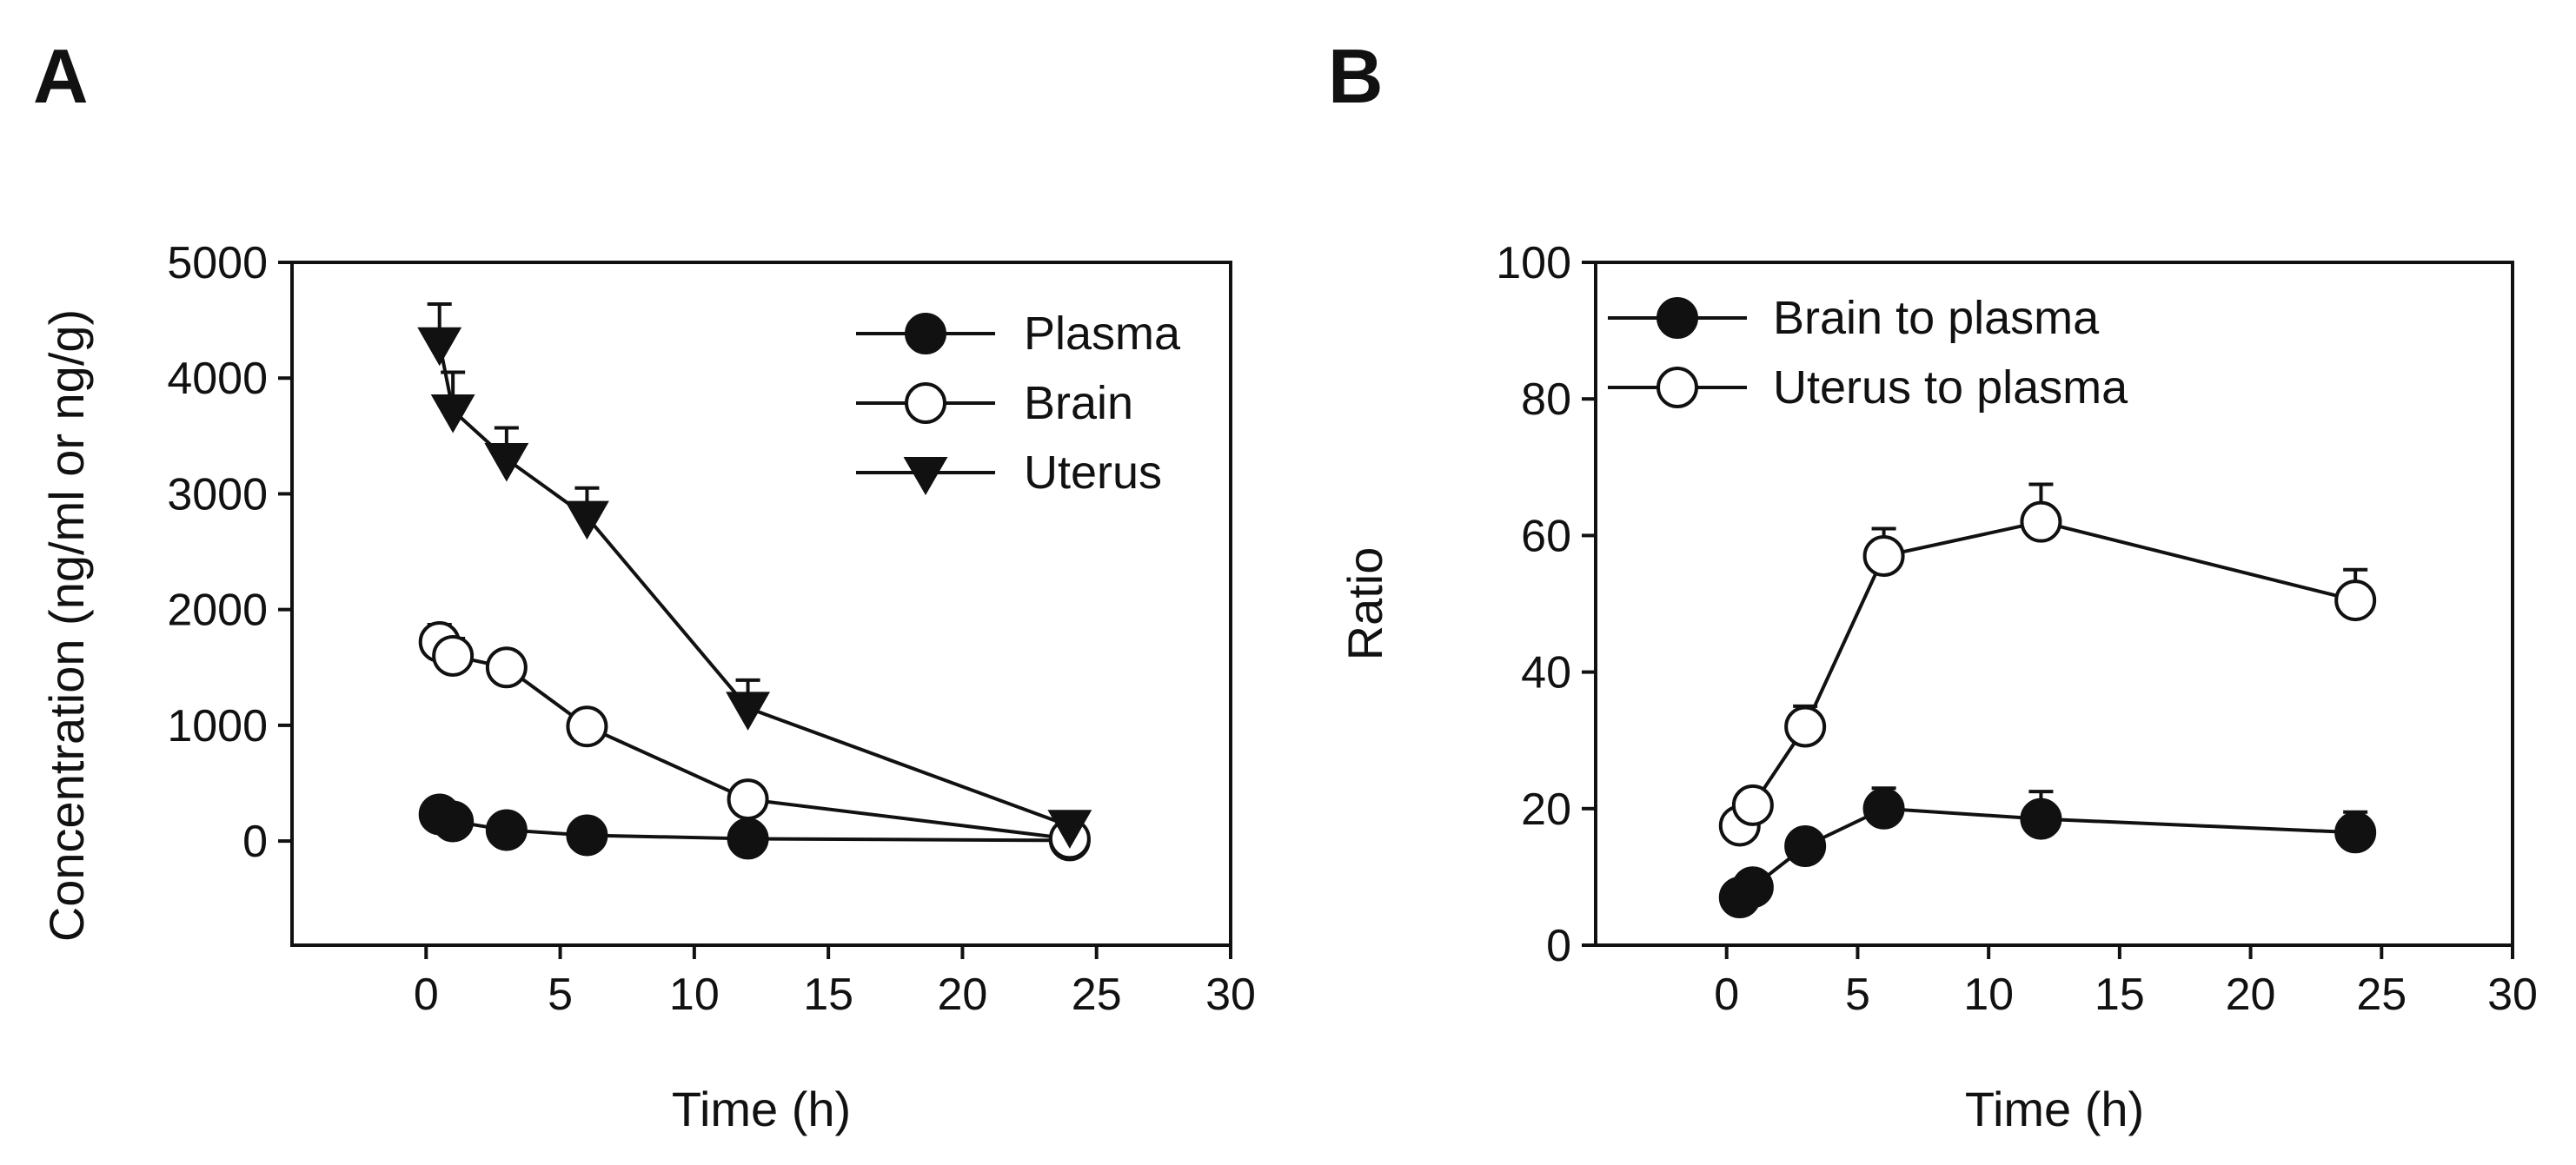 This screenshot has height=1165, width=2576. Describe the element at coordinates (2048, 700) in the screenshot. I see `panel-b-plot` at that location.